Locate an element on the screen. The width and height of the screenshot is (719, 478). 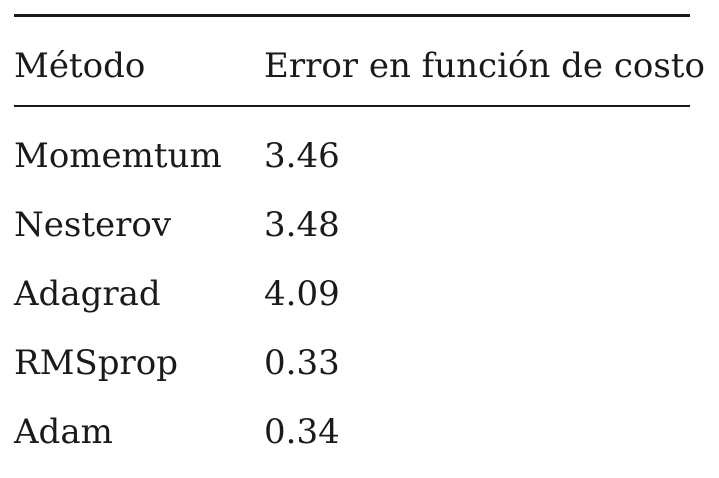
error-cell: 0.33 is located at coordinates (302, 363).